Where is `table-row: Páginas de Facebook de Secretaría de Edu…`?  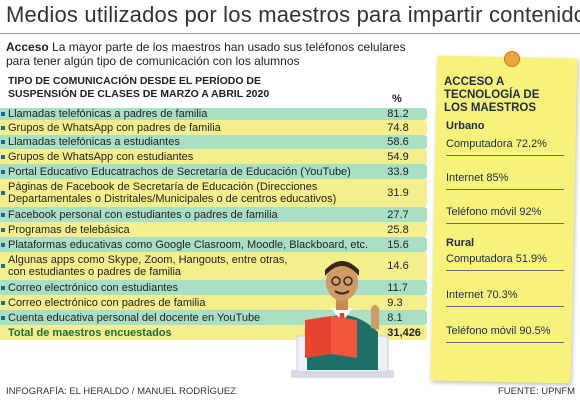 table-row: Páginas de Facebook de Secretaría de Edu… is located at coordinates (213, 193).